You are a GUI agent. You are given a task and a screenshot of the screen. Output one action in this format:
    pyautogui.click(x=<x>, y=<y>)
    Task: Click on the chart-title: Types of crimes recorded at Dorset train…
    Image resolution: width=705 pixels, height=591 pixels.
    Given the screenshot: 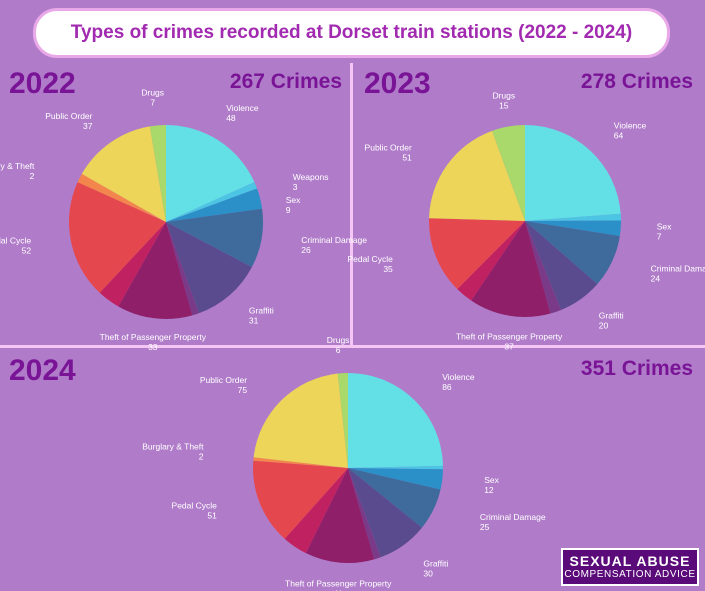 What is the action you would take?
    pyautogui.click(x=351, y=32)
    